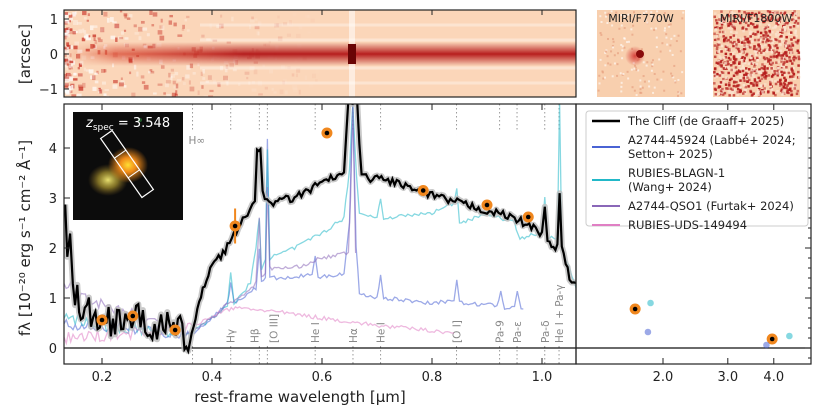 The image size is (835, 414). I want to click on emission-line-label: [O I], so click(458, 331).